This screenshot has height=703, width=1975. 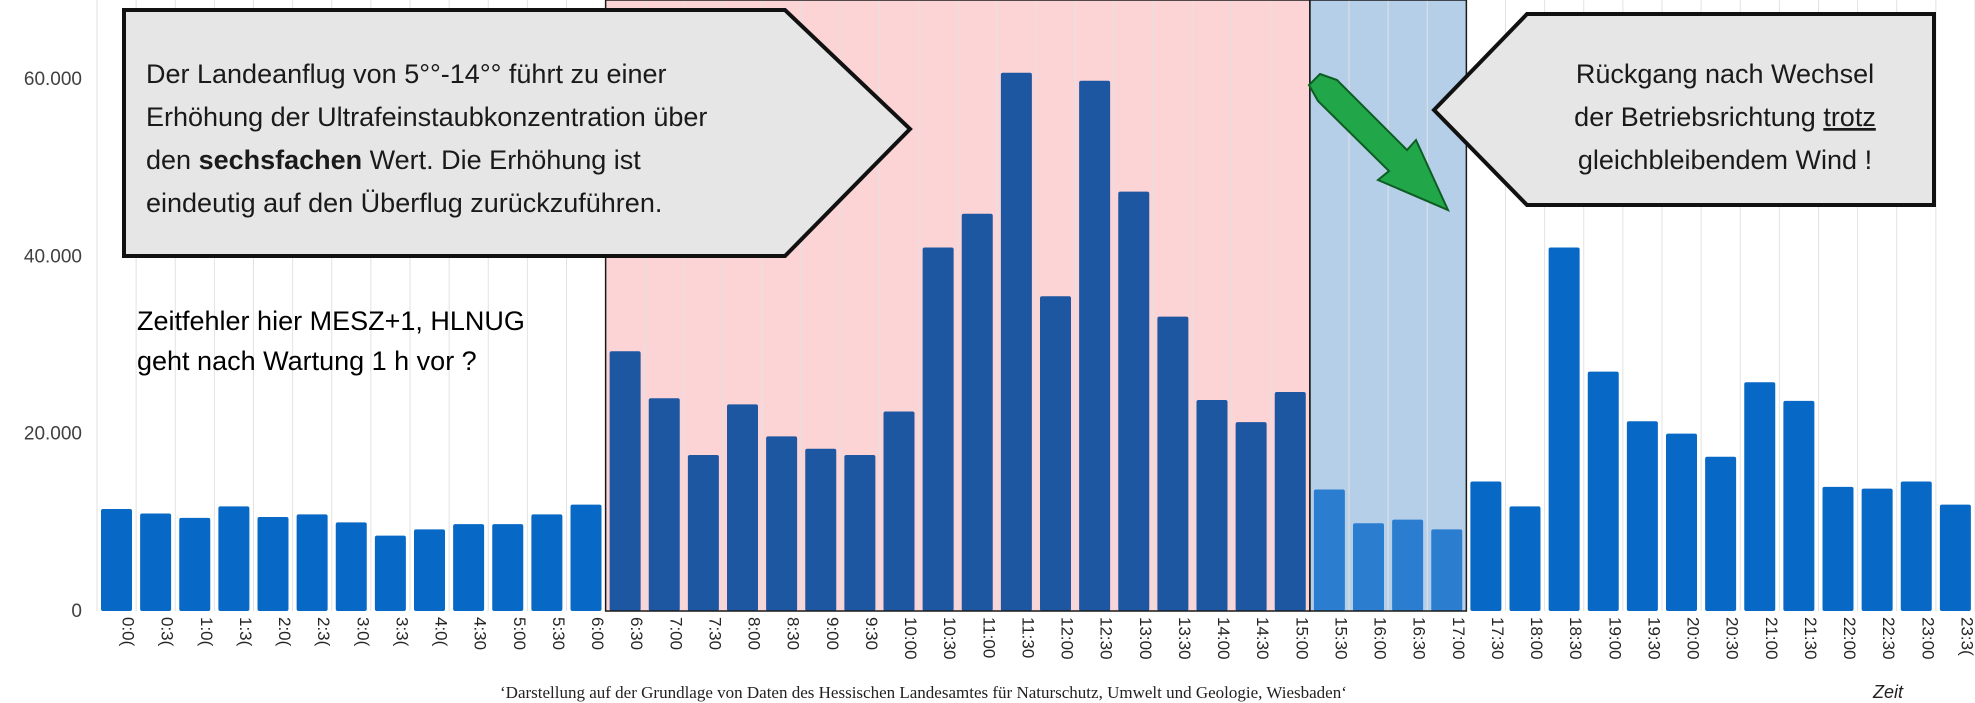 I want to click on bar-1:30, so click(x=234, y=558).